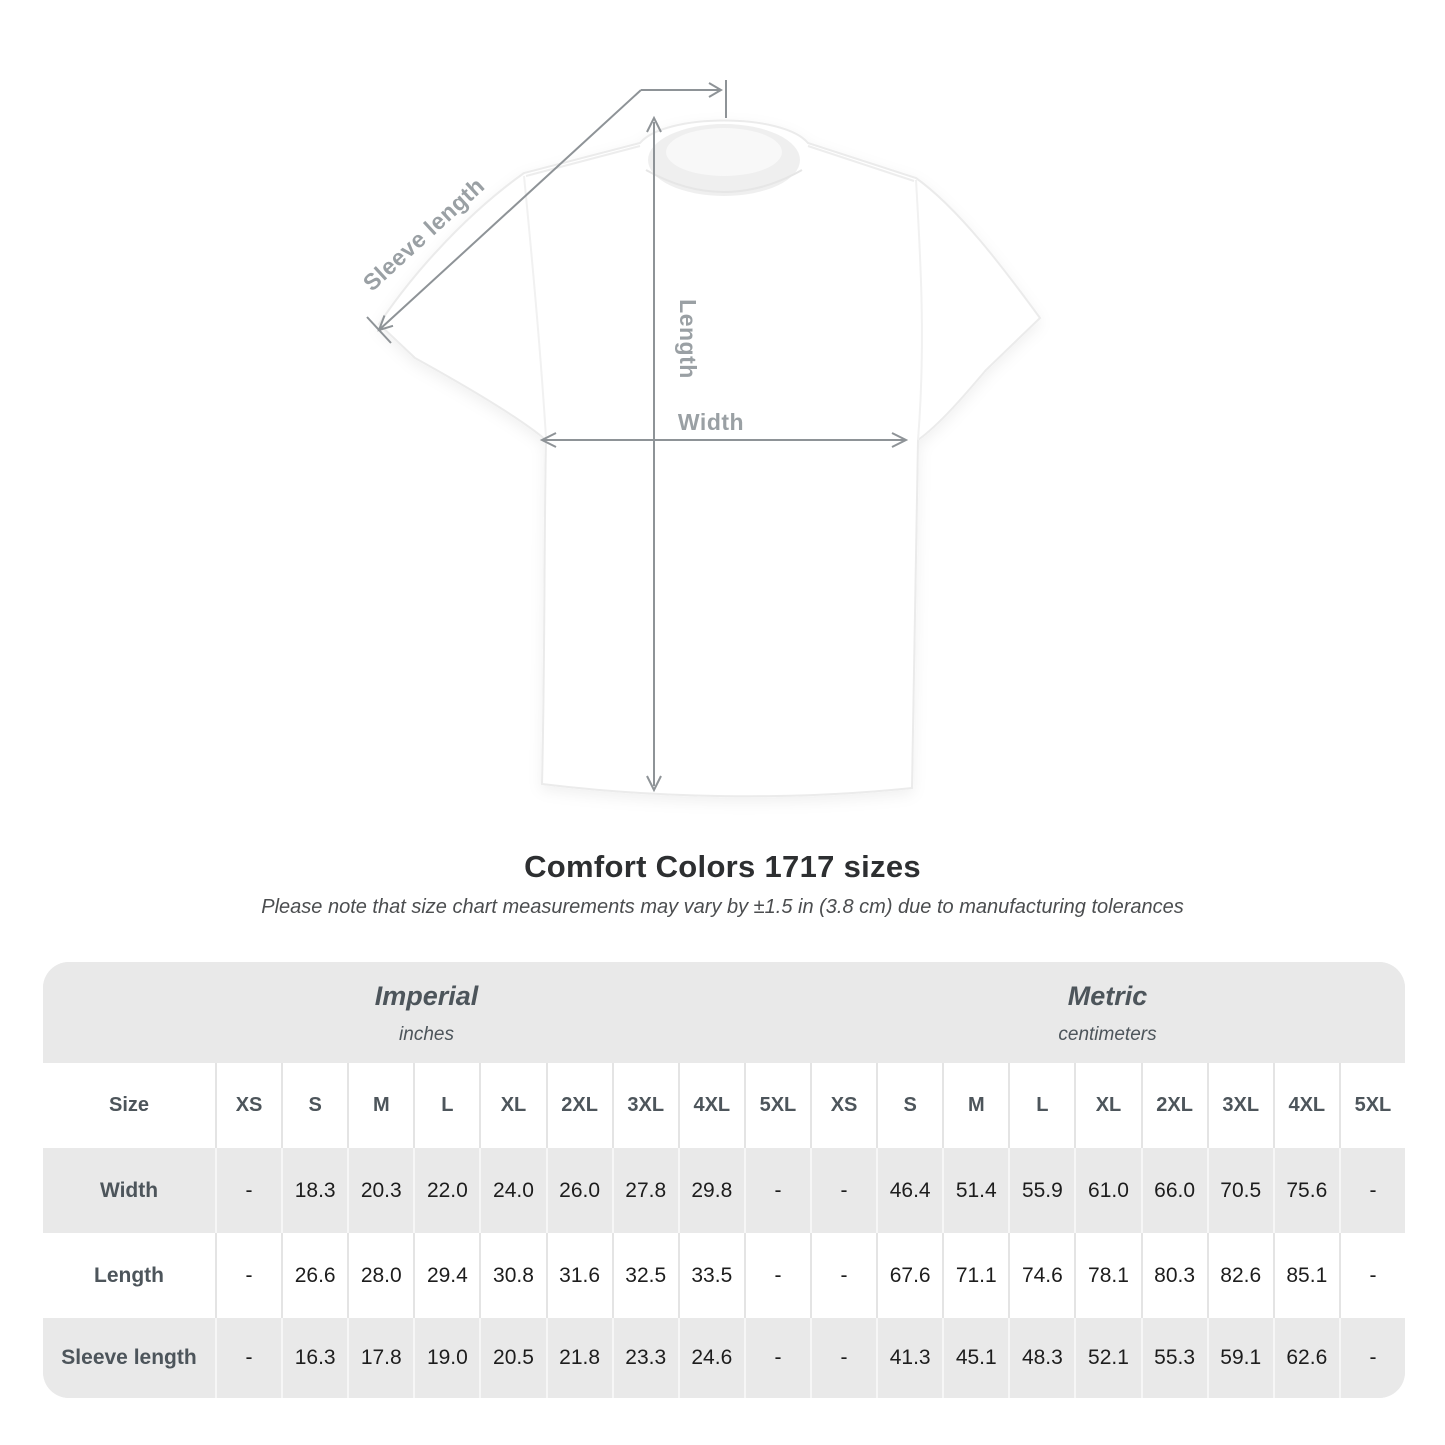 The width and height of the screenshot is (1445, 1445). I want to click on cell: 26.0, so click(578, 1190).